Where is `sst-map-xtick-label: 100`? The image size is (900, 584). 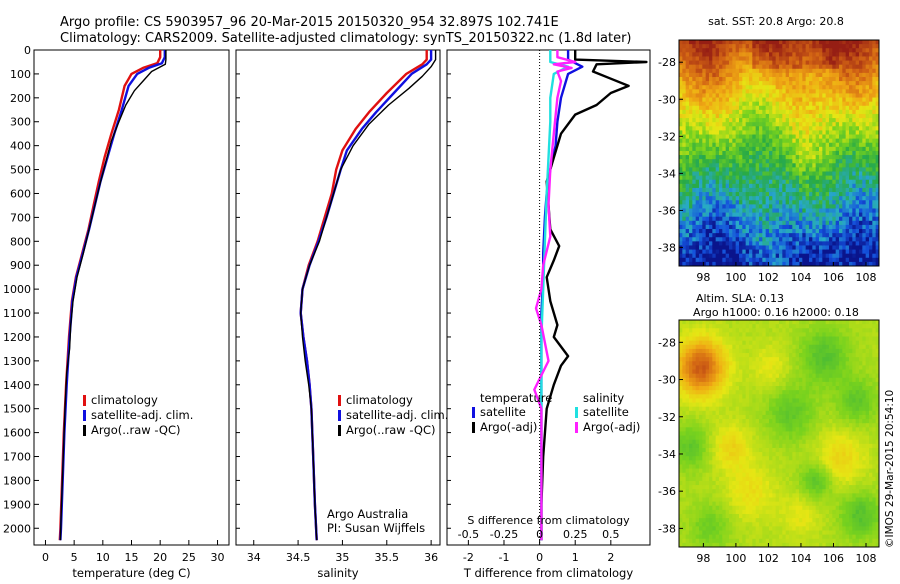
sst-map-xtick-label: 100 is located at coordinates (735, 277).